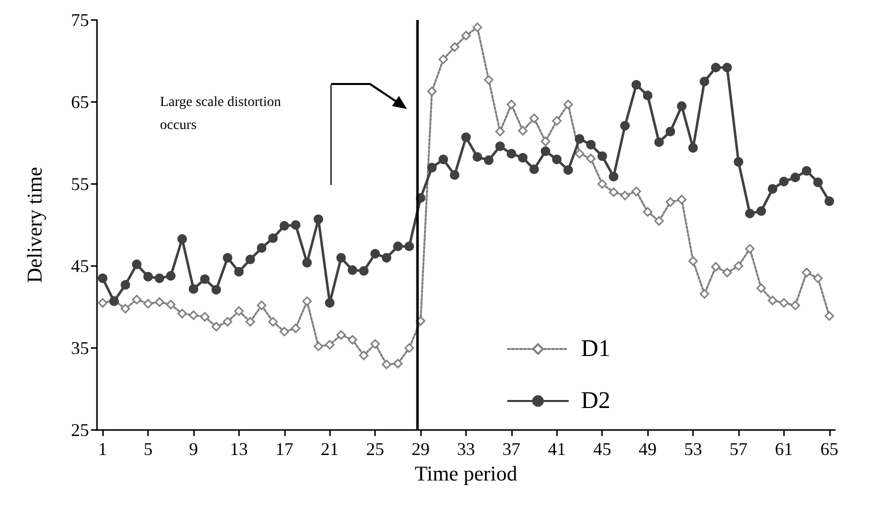 Image resolution: width=873 pixels, height=520 pixels. Describe the element at coordinates (239, 449) in the screenshot. I see `x-tick-label: 13` at that location.